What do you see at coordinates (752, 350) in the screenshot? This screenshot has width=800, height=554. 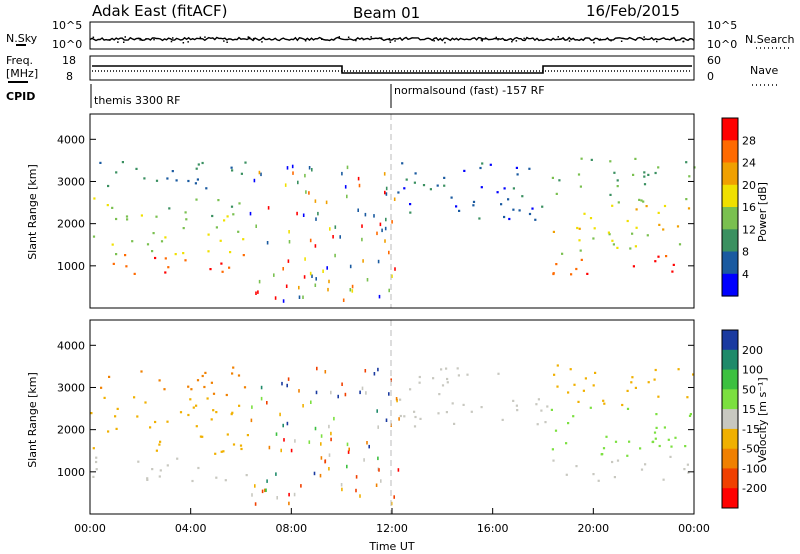 I see `velocity-colorbar-tick: 200` at bounding box center [752, 350].